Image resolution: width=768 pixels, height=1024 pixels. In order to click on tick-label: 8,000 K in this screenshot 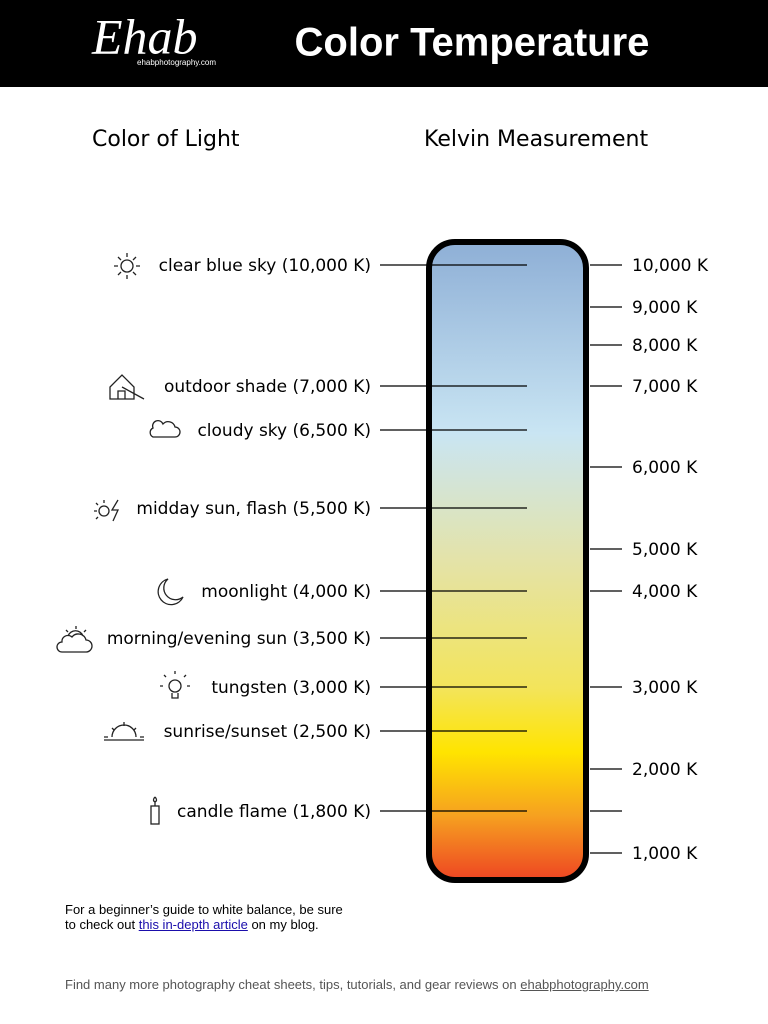, I will do `click(665, 346)`.